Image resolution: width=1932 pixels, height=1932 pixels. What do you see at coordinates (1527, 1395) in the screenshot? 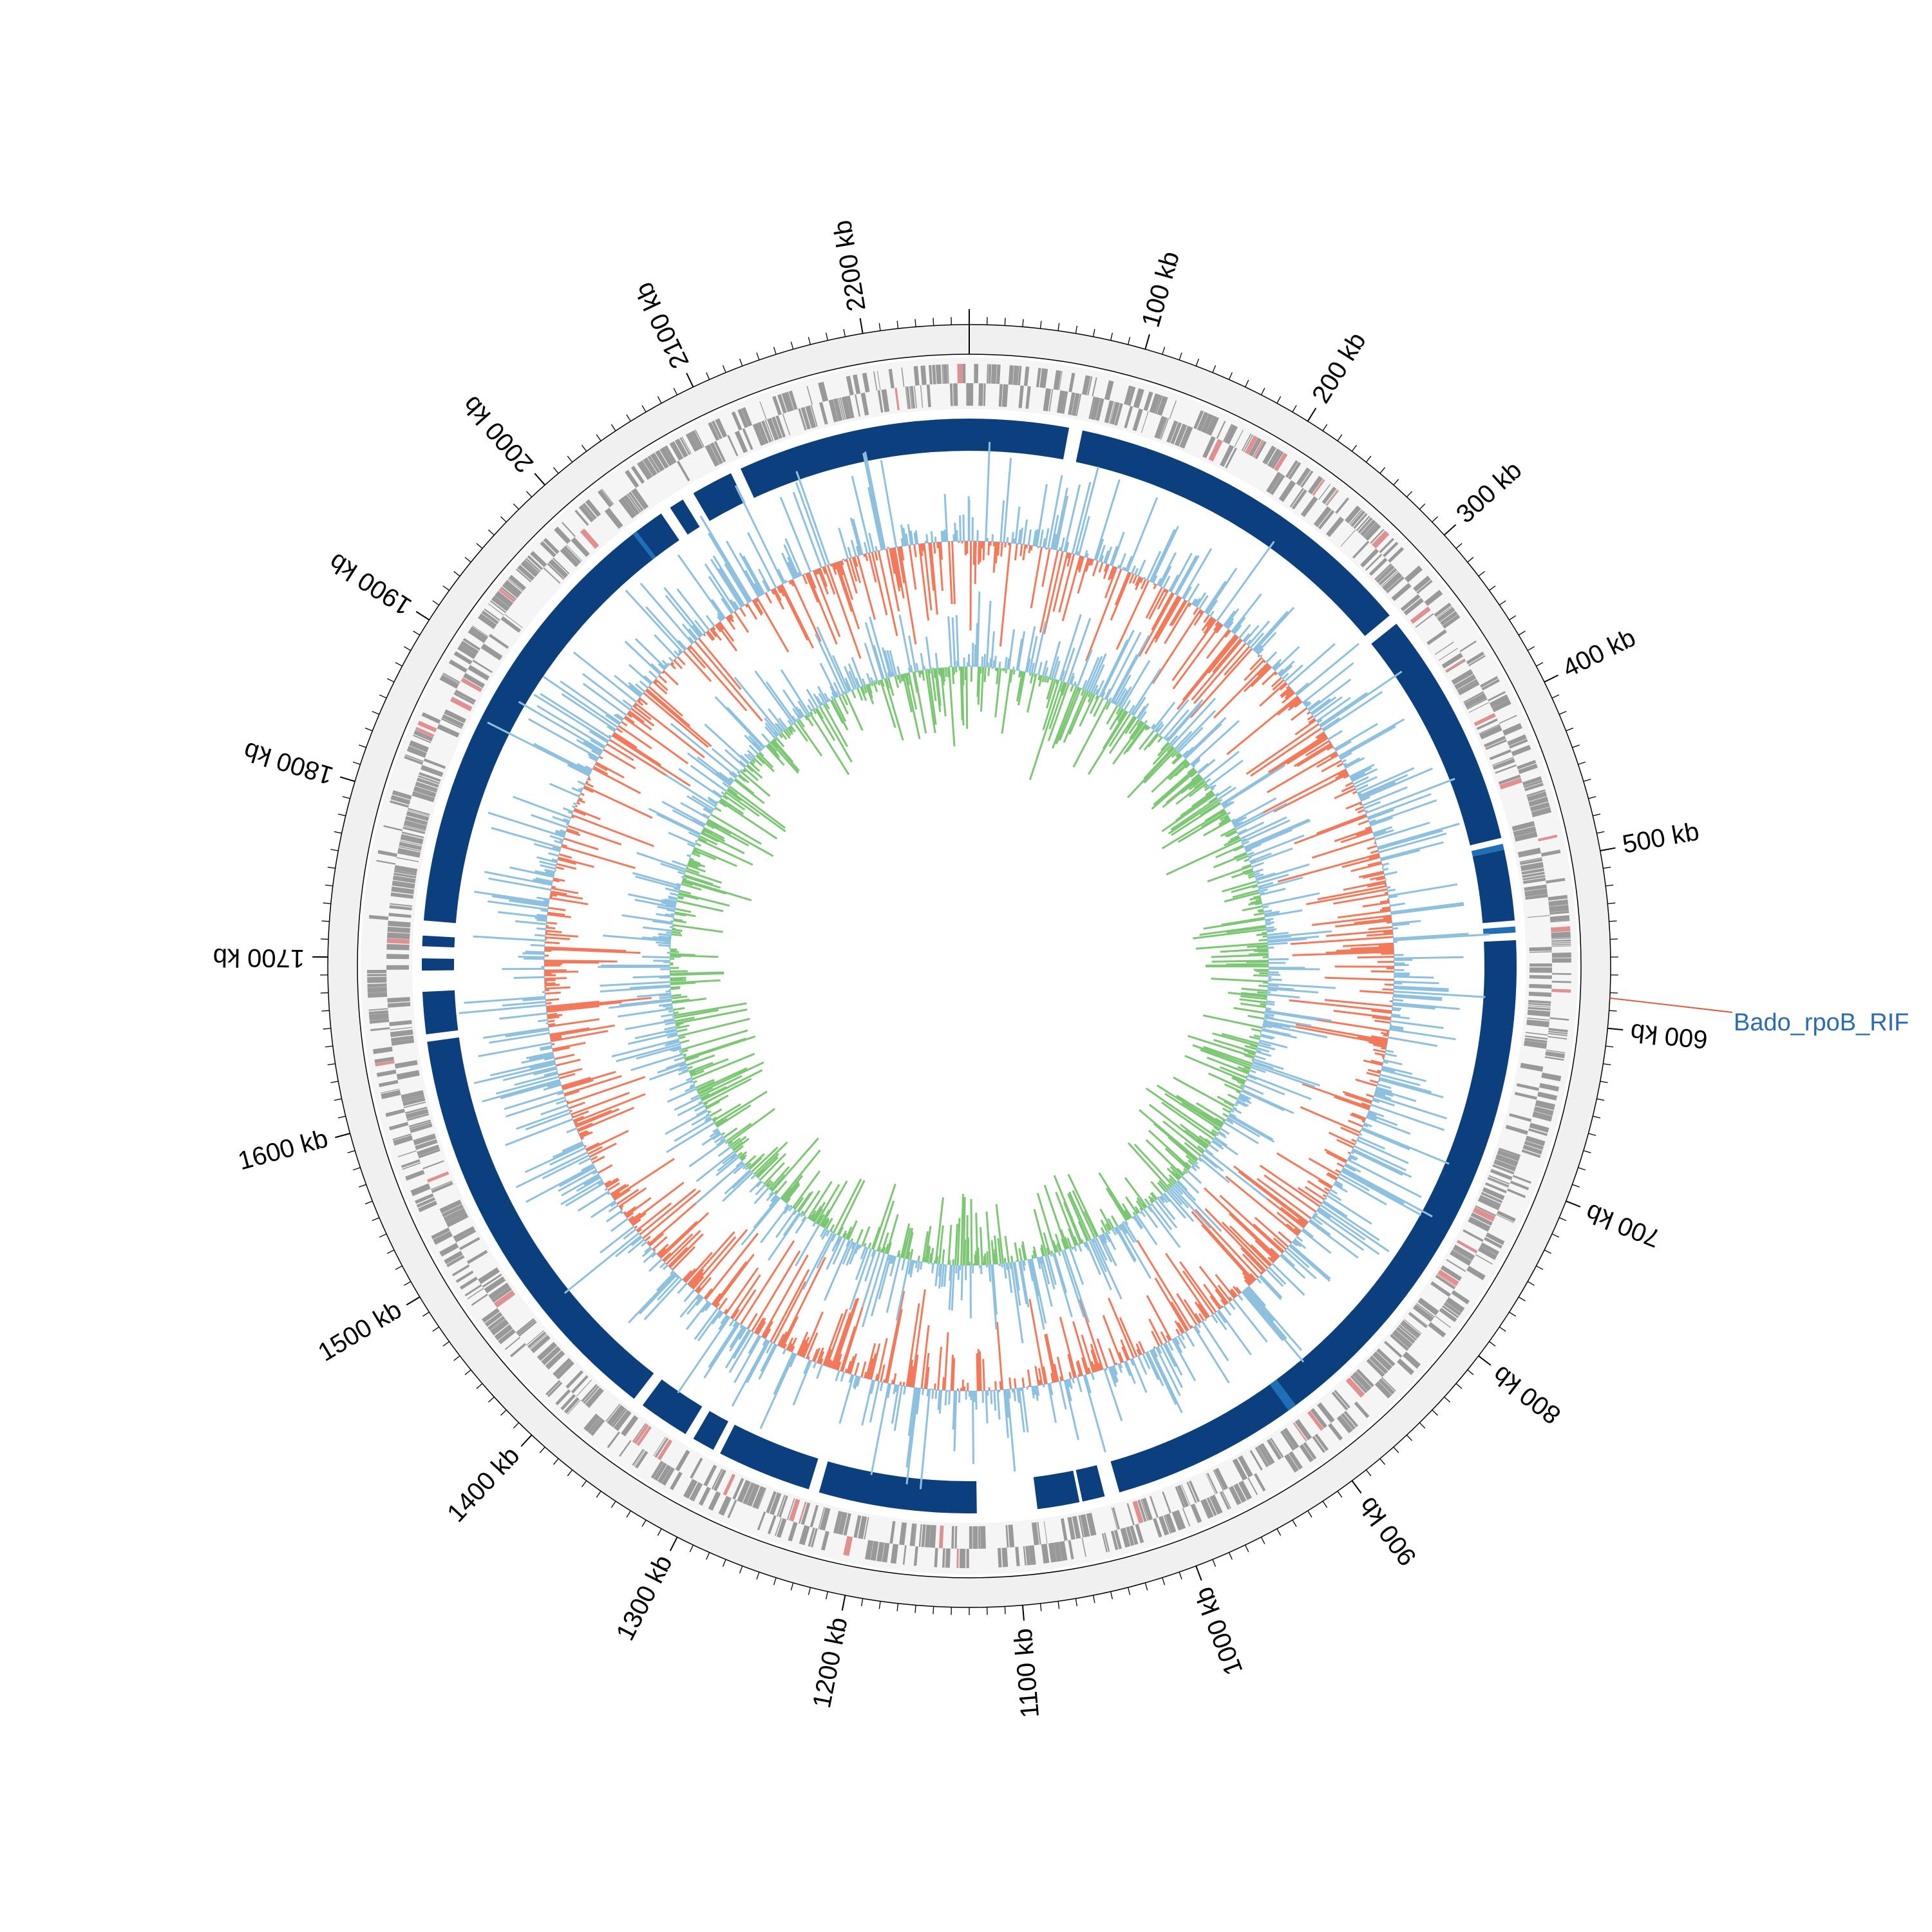
I see `tick-label-800kb: 800 kb` at bounding box center [1527, 1395].